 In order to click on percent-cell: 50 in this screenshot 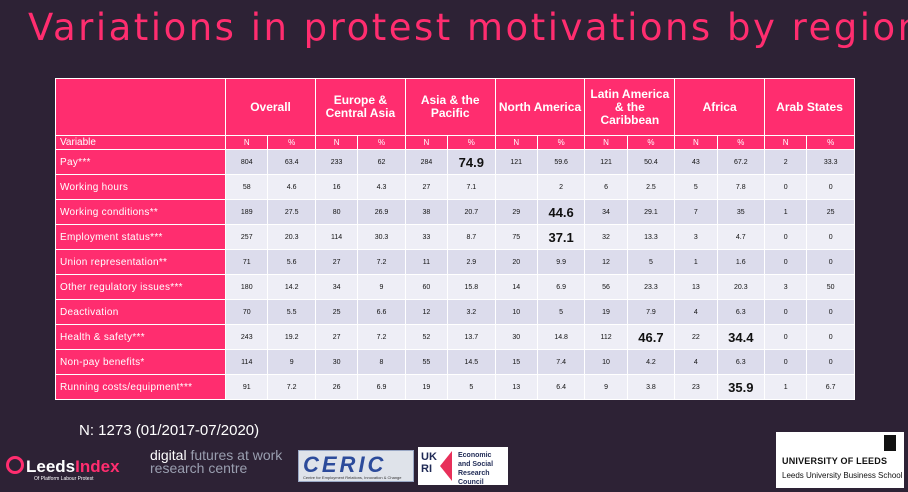, I will do `click(830, 287)`.